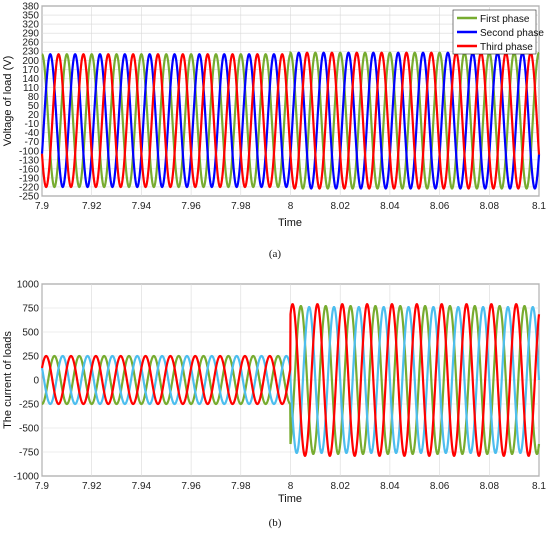 This screenshot has width=550, height=534. I want to click on chart-a-y-axis-label: Voltage of load (V), so click(8, 101).